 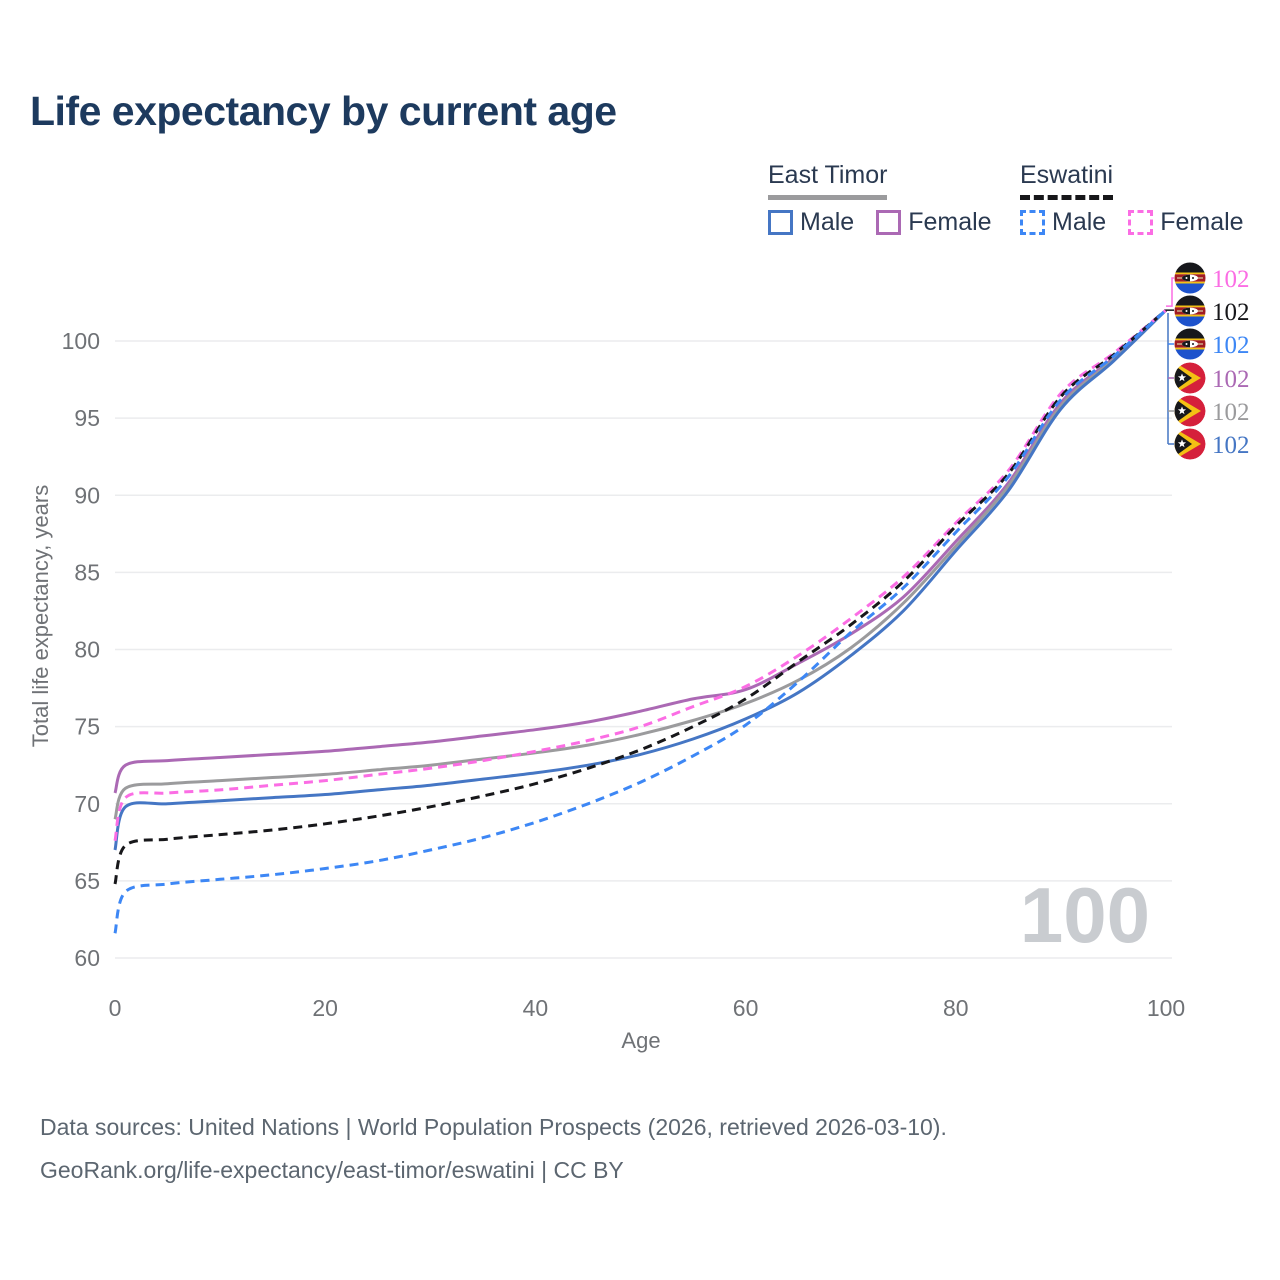 I want to click on legend-item-east-timor-male: Male, so click(x=811, y=222).